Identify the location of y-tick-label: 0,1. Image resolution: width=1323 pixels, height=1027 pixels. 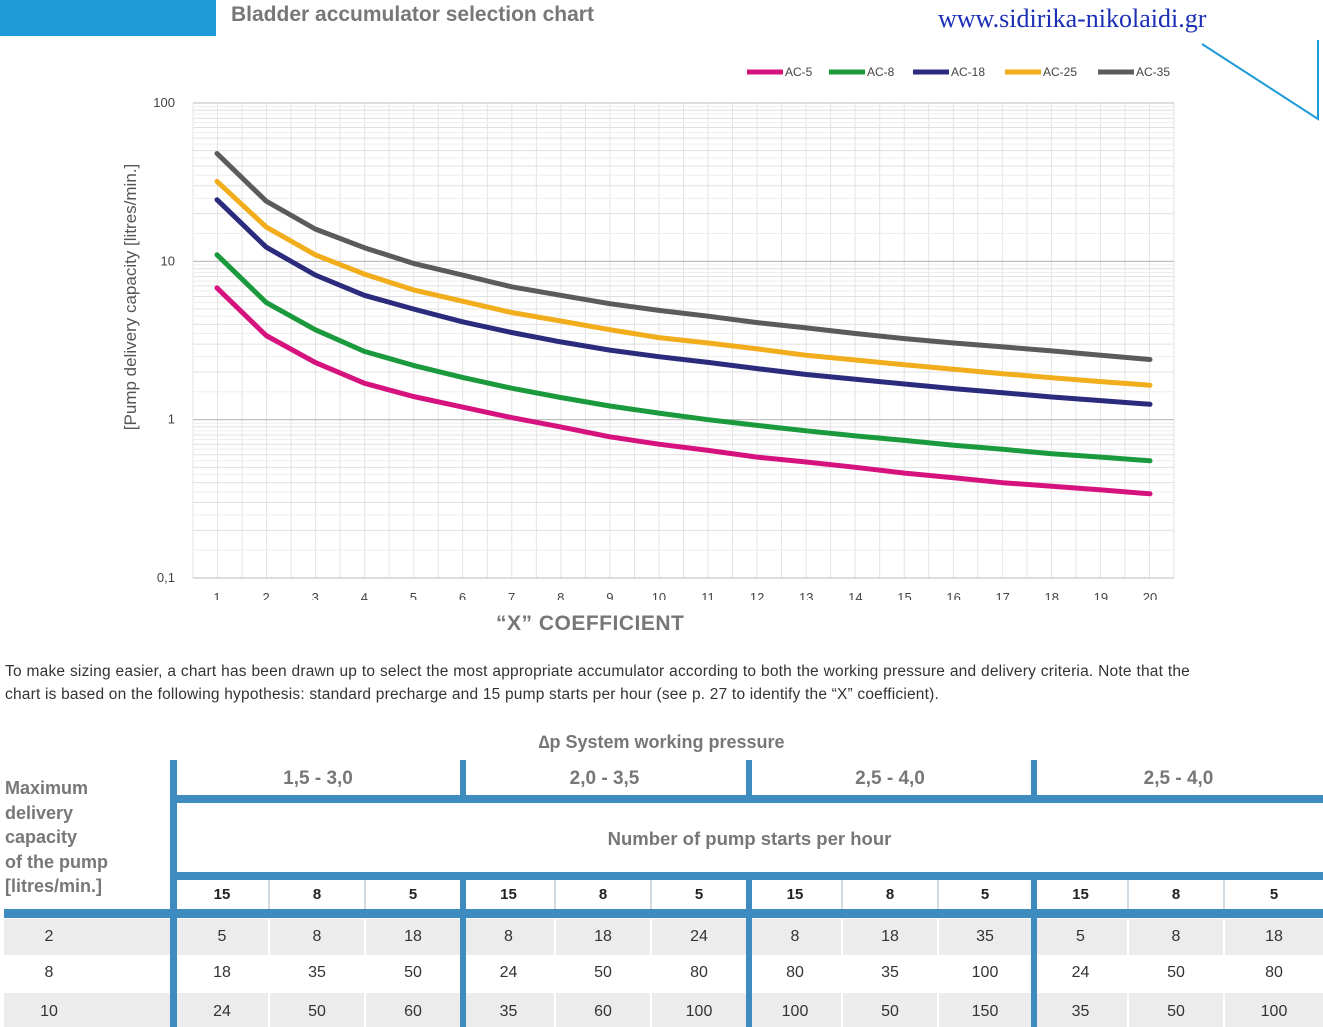
(166, 577).